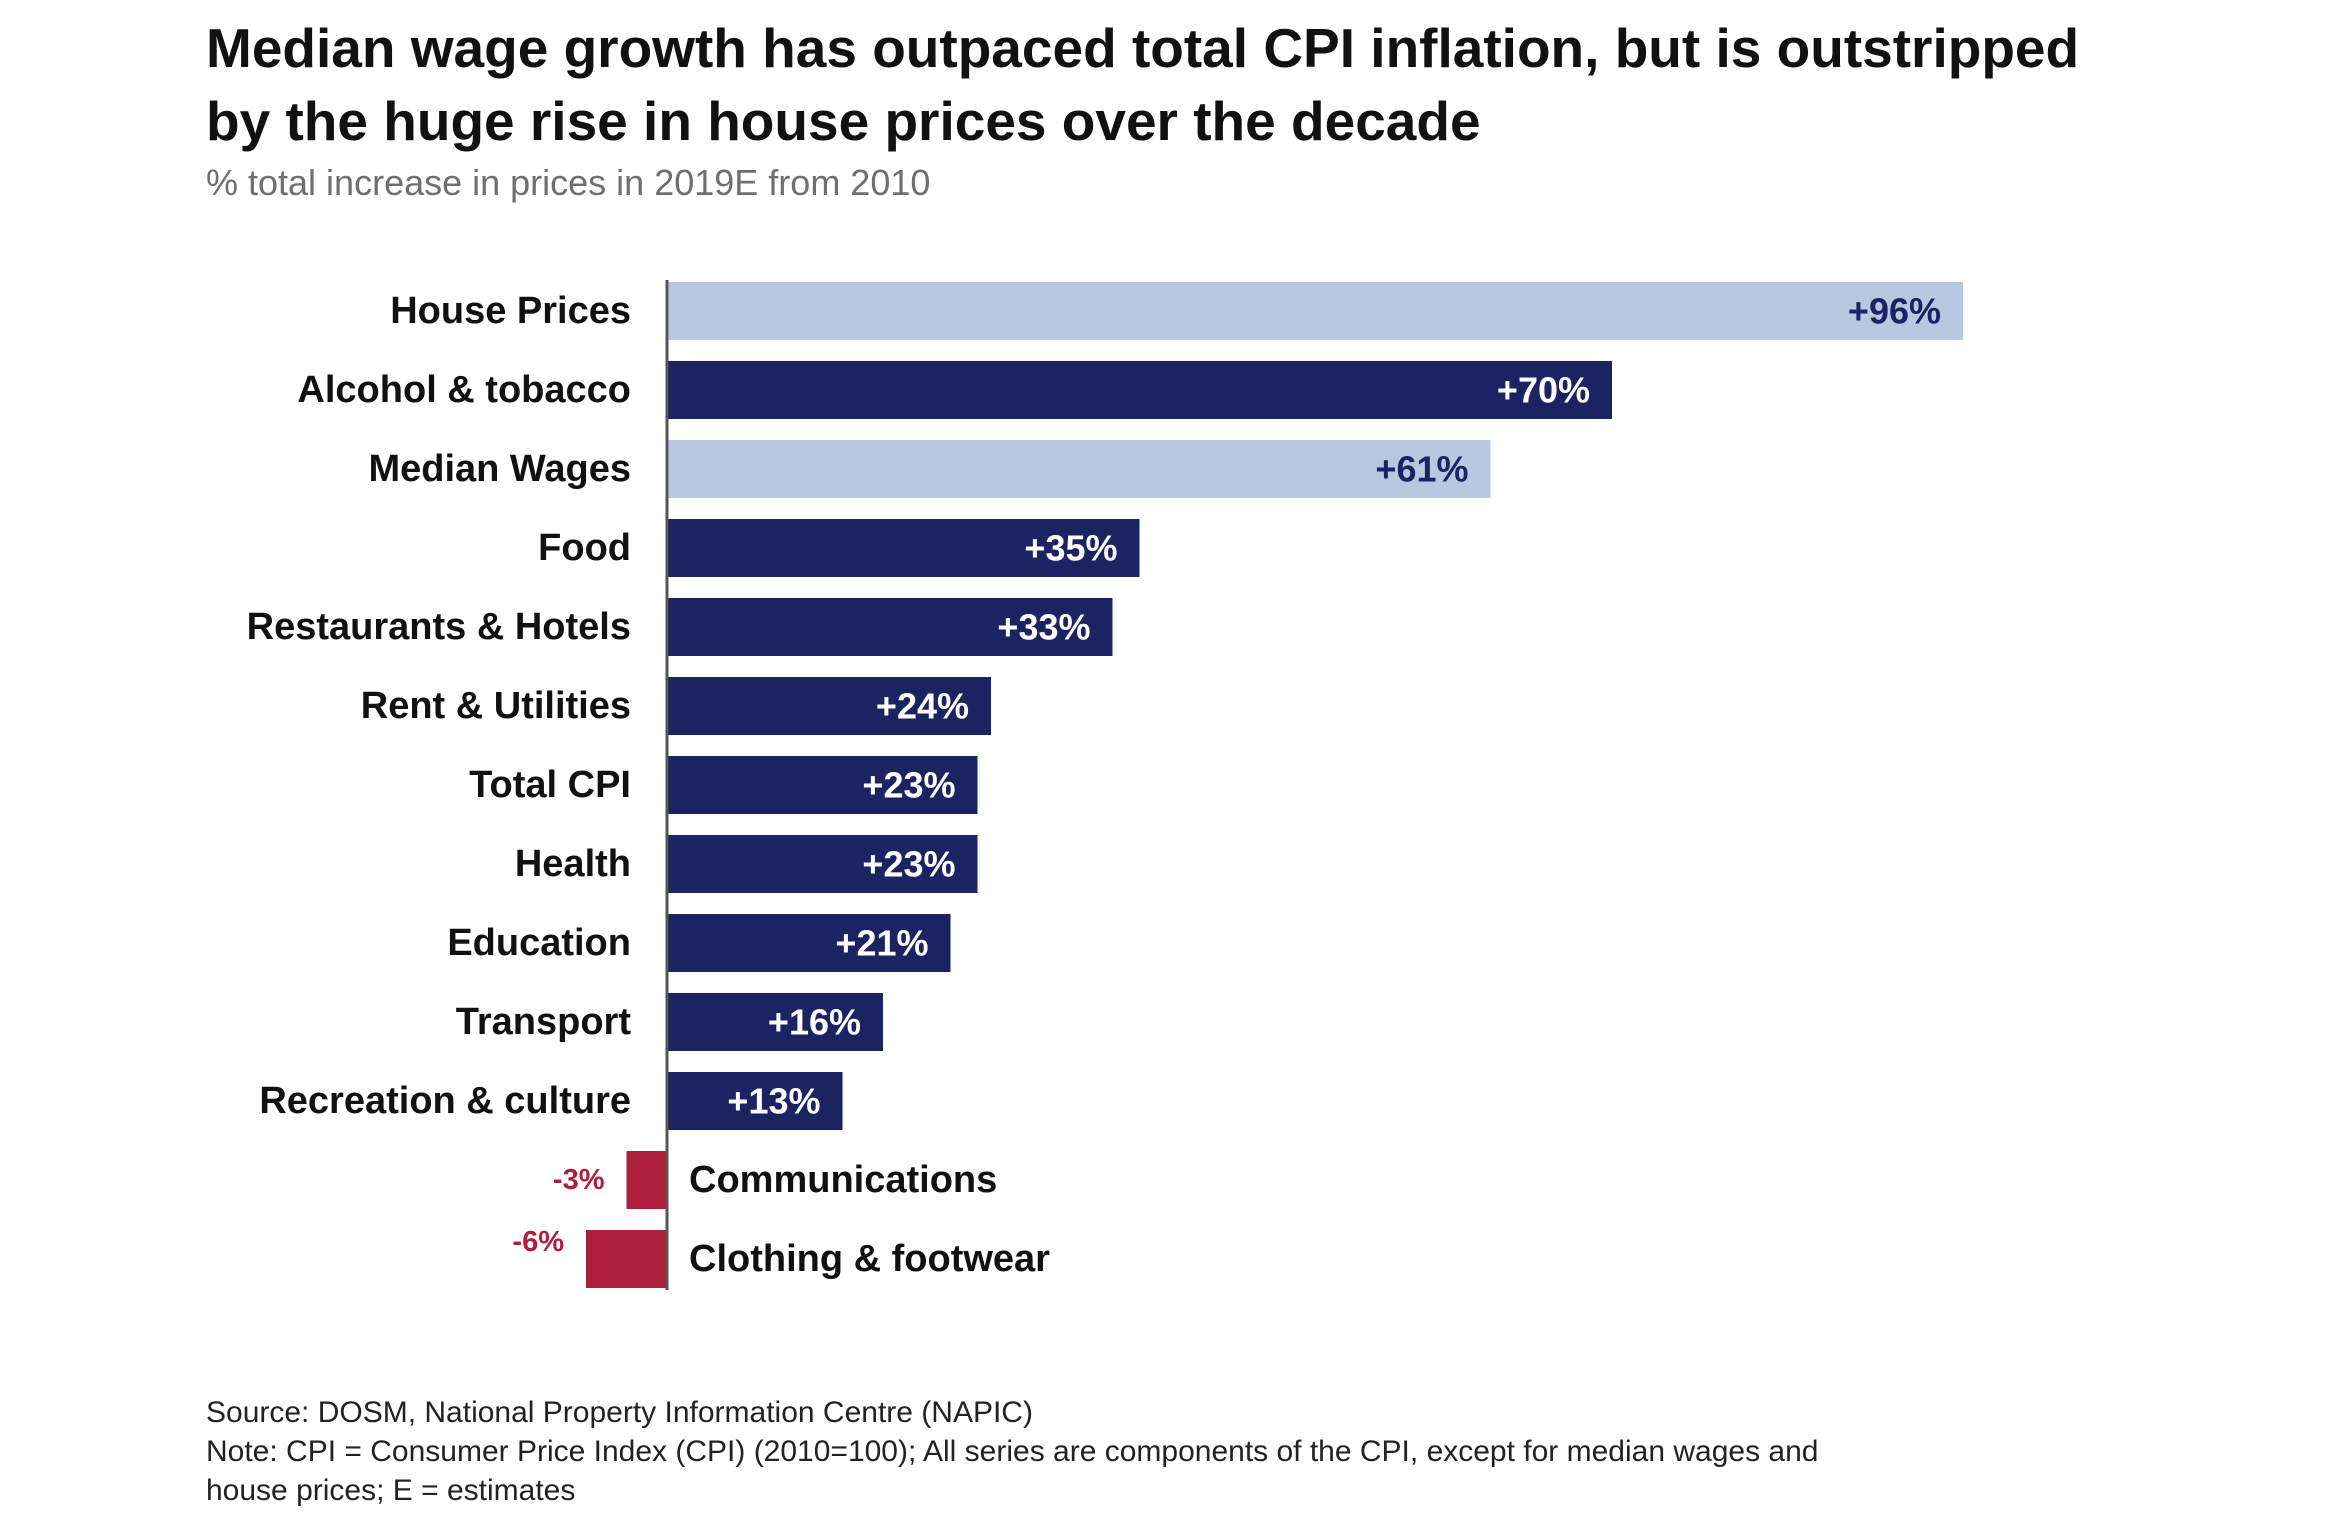  Describe the element at coordinates (1543, 390) in the screenshot. I see `value-label-alcohol-and-tobacco: +70%` at that location.